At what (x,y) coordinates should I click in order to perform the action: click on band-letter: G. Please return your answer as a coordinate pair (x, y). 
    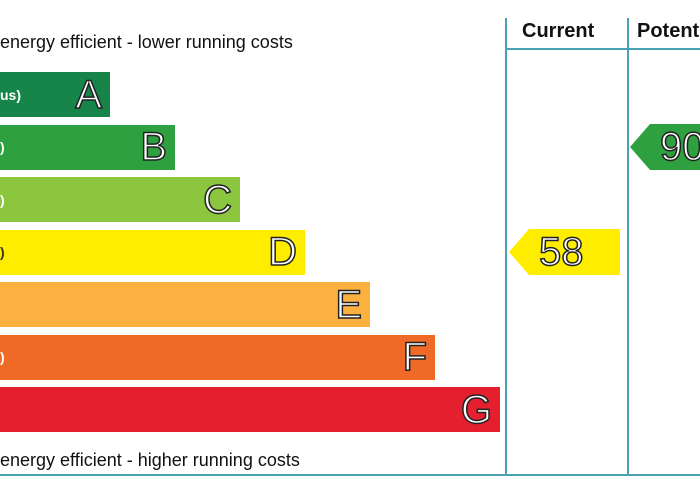
    Looking at the image, I should click on (476, 409).